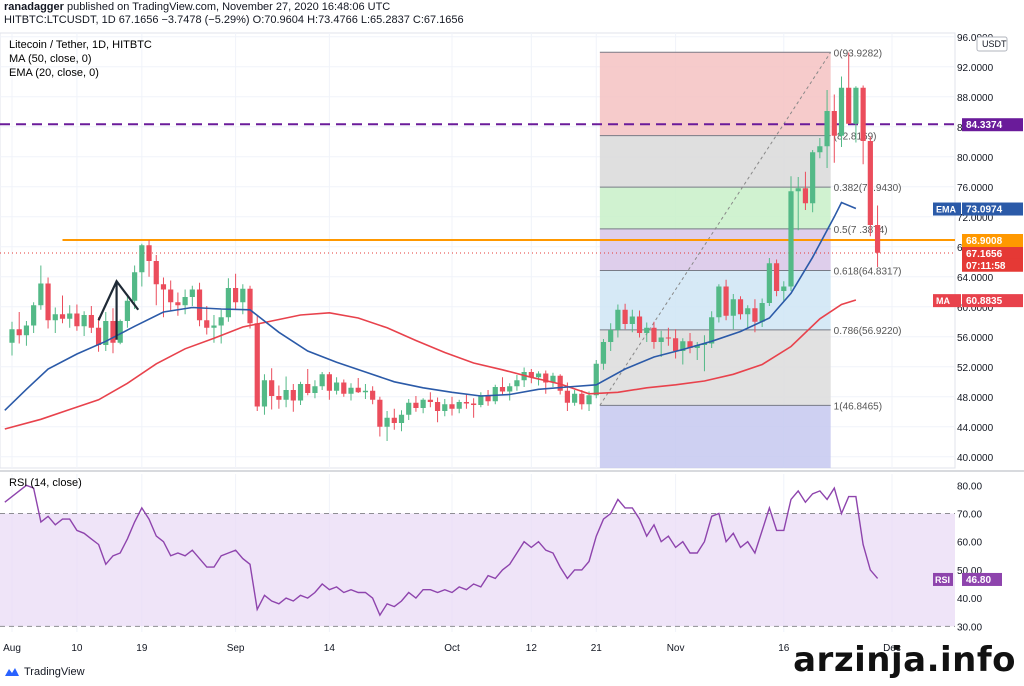 This screenshot has width=1024, height=686. Describe the element at coordinates (975, 188) in the screenshot. I see `price-tick-label: 76.0000` at that location.